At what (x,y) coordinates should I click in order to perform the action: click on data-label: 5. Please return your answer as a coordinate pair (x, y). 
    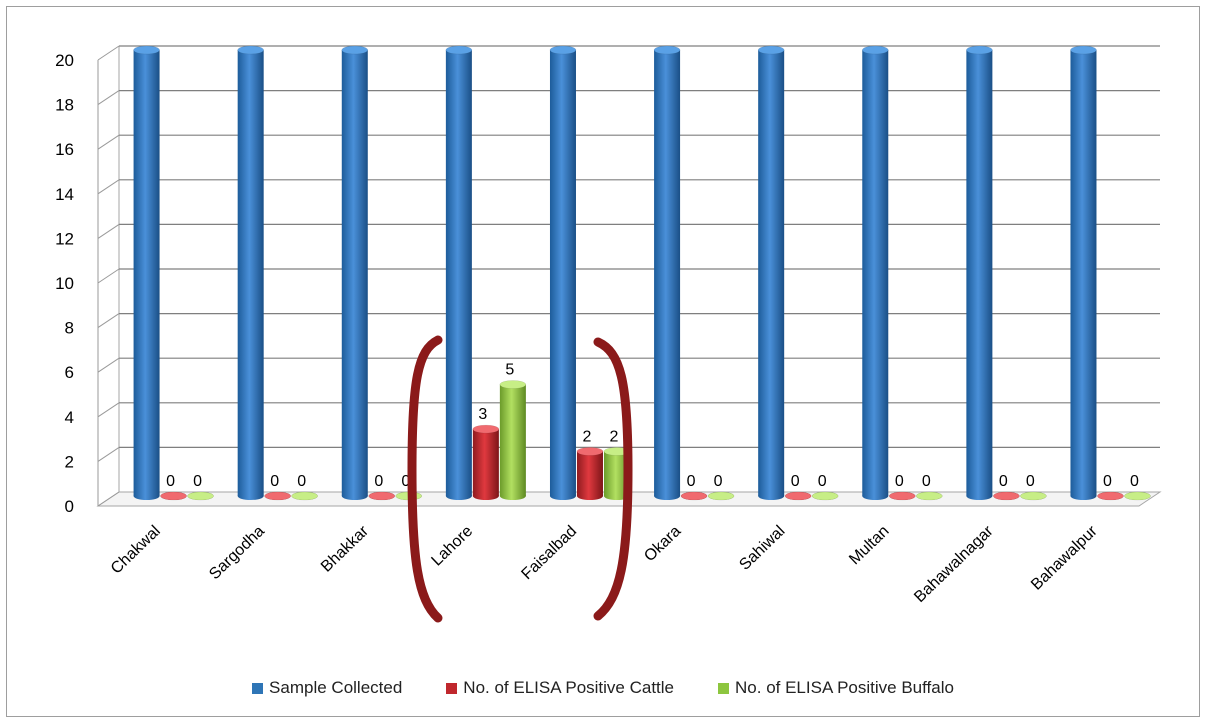
    Looking at the image, I should click on (509, 370).